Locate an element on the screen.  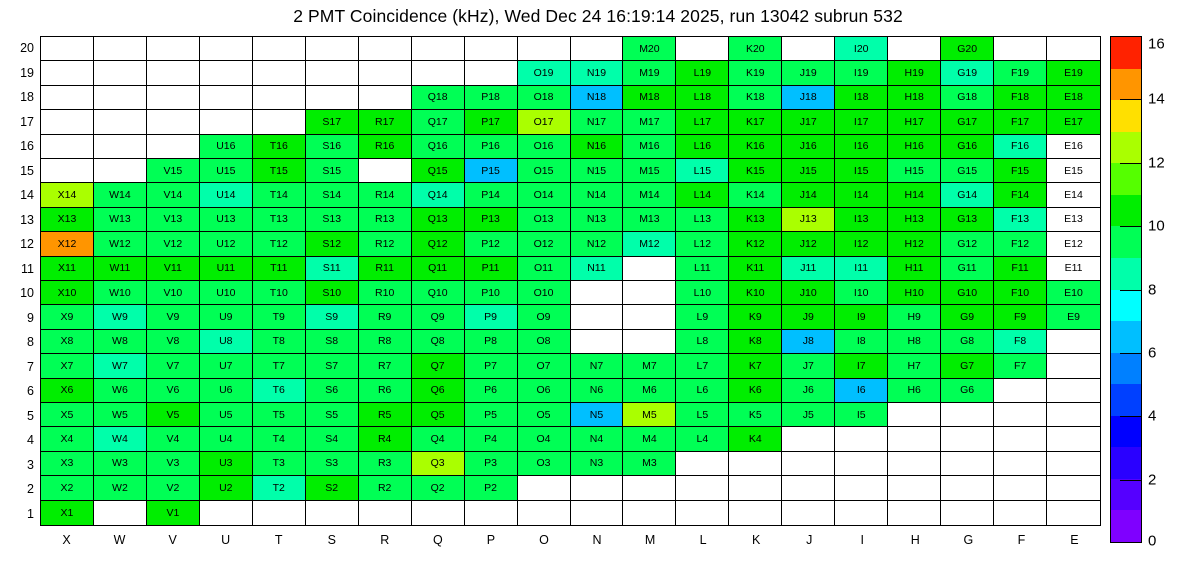
heatmap-cell-U2: U2 is located at coordinates (226, 488).